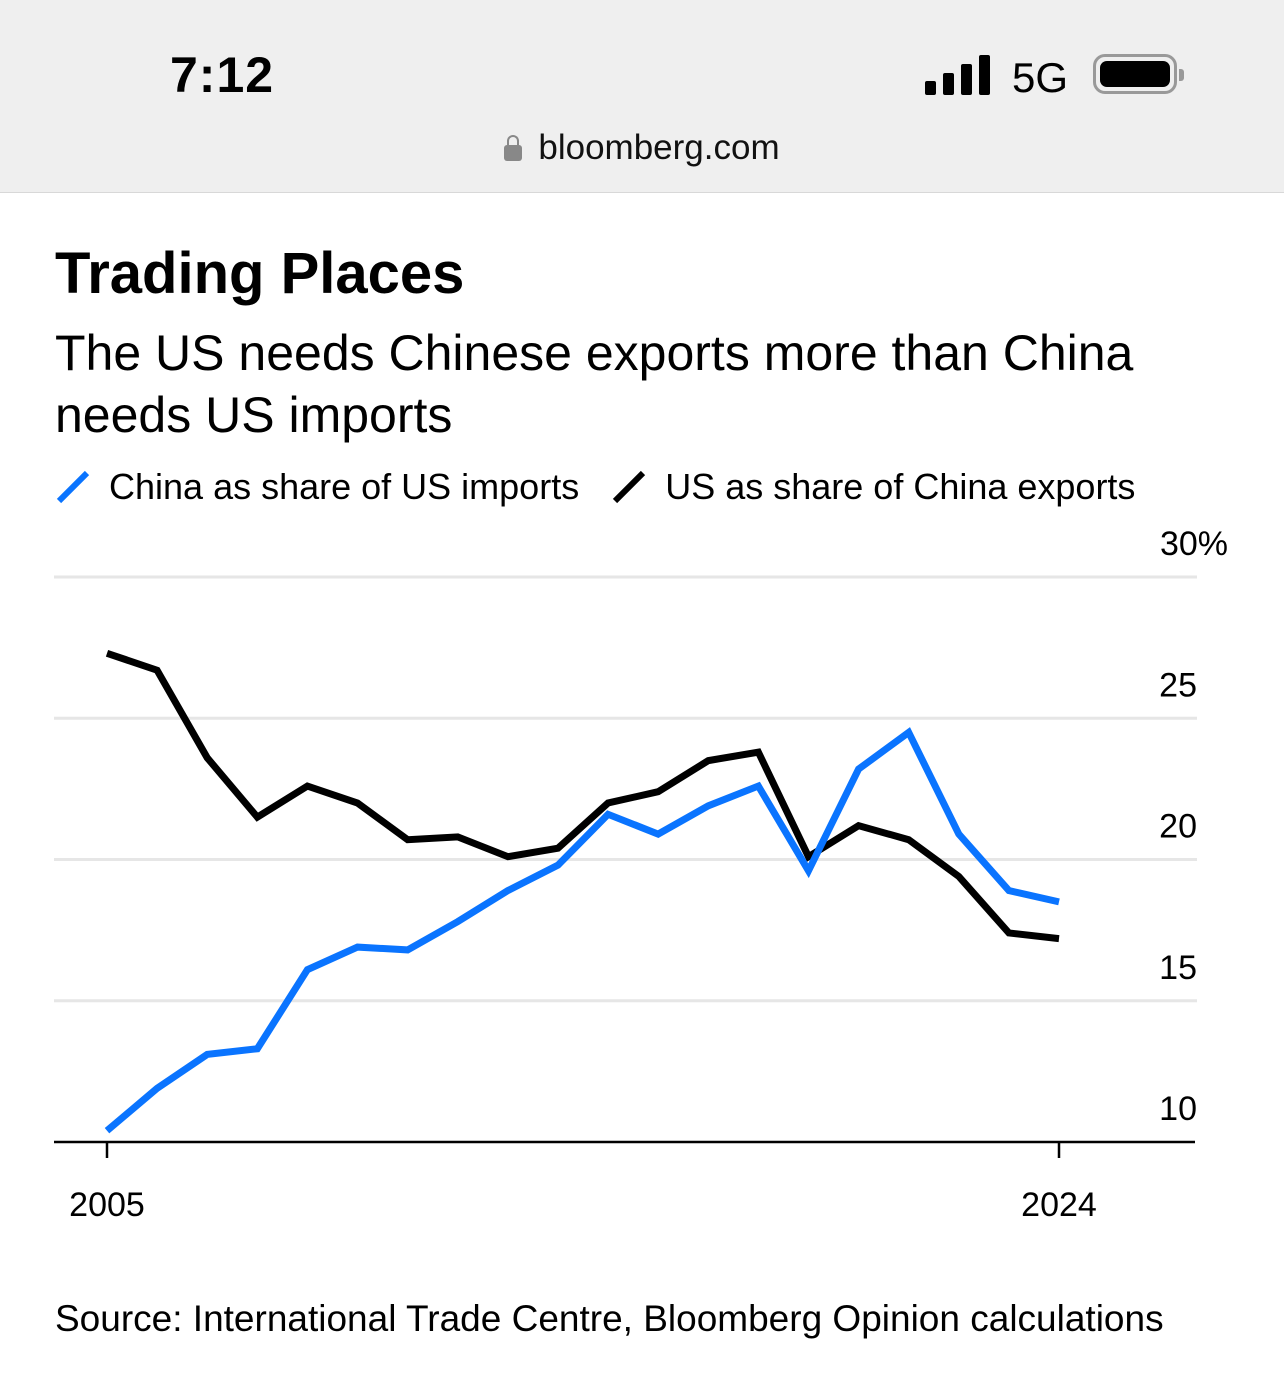 The image size is (1284, 1388). Describe the element at coordinates (1178, 827) in the screenshot. I see `y-tick-label: 20` at that location.